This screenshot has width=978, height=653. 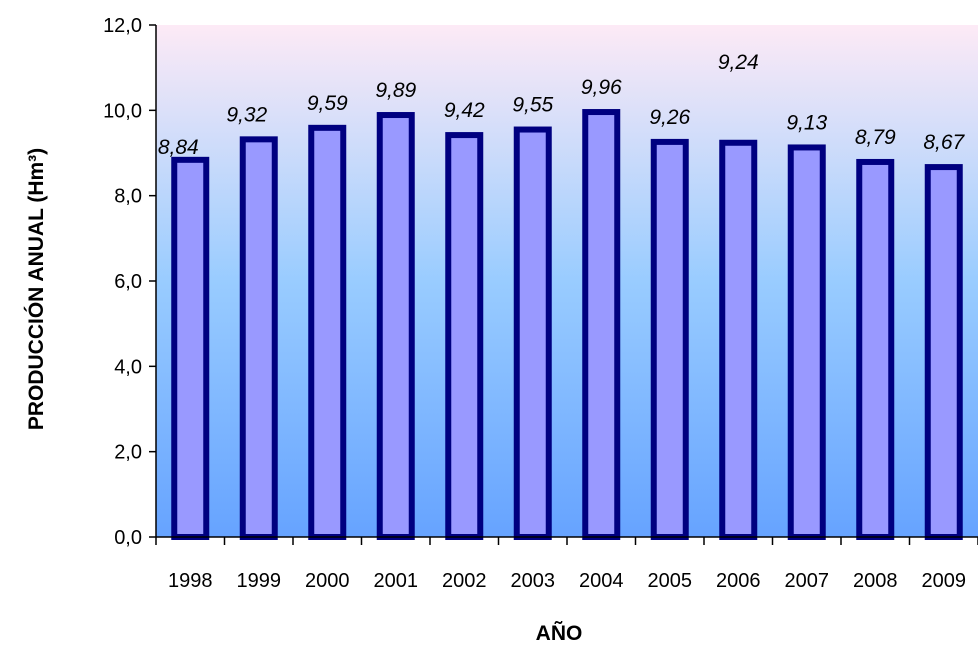 What do you see at coordinates (128, 538) in the screenshot?
I see `y-tick-label-0: 0,0` at bounding box center [128, 538].